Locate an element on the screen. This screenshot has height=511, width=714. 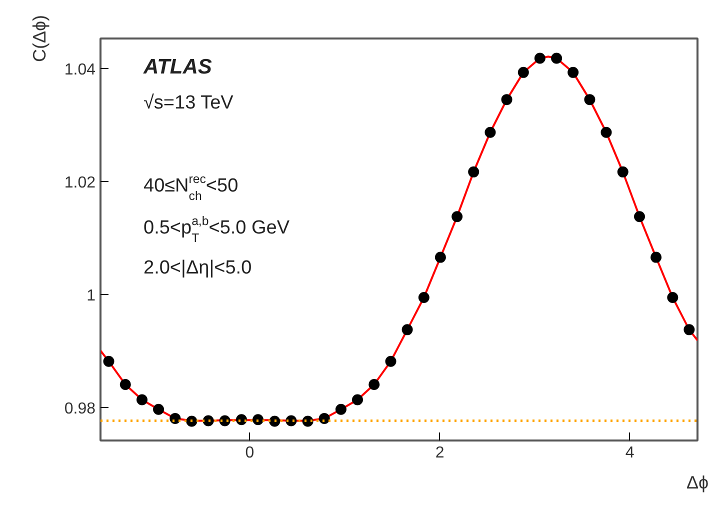
x-tick-label: 2 is located at coordinates (439, 453).